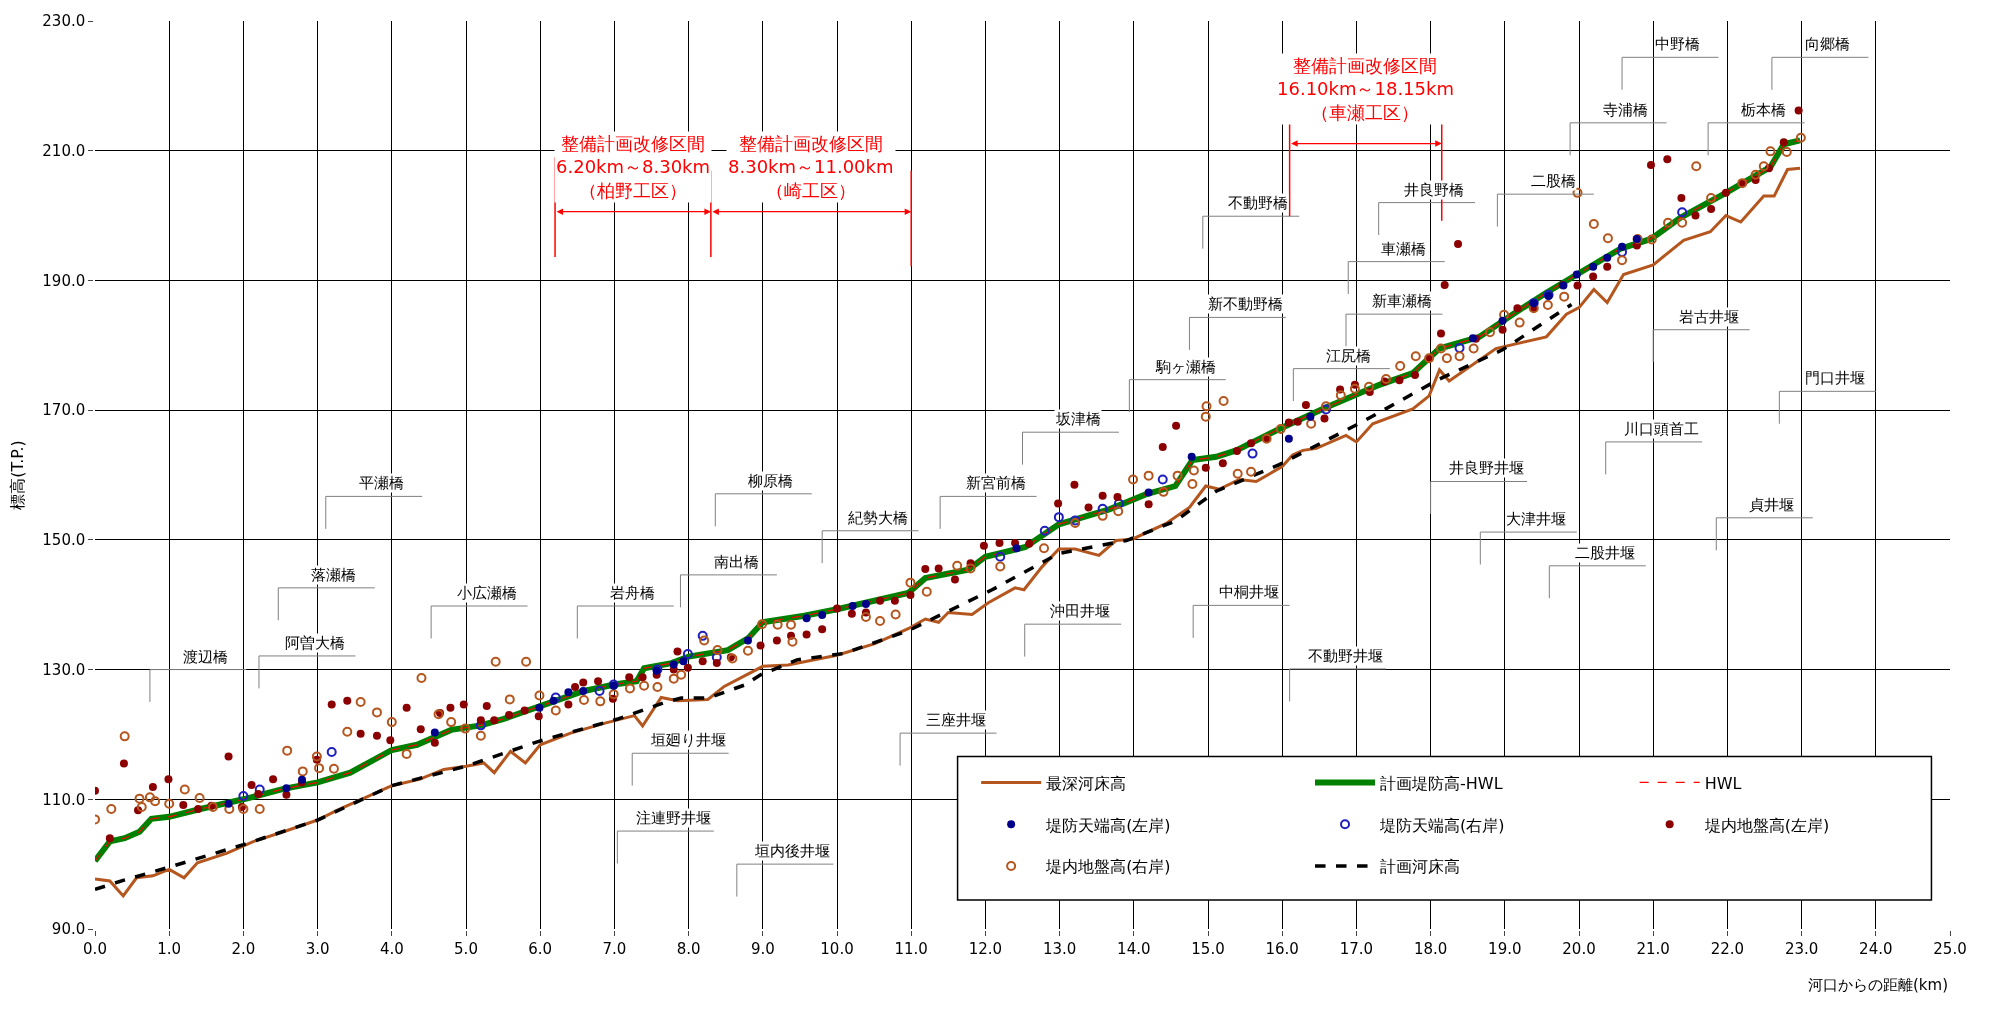 Image resolution: width=1995 pixels, height=1024 pixels. Describe the element at coordinates (633, 167) in the screenshot. I see `annotation: 整備計画改修区間 6.20km～8.30km （柏野工区）` at that location.